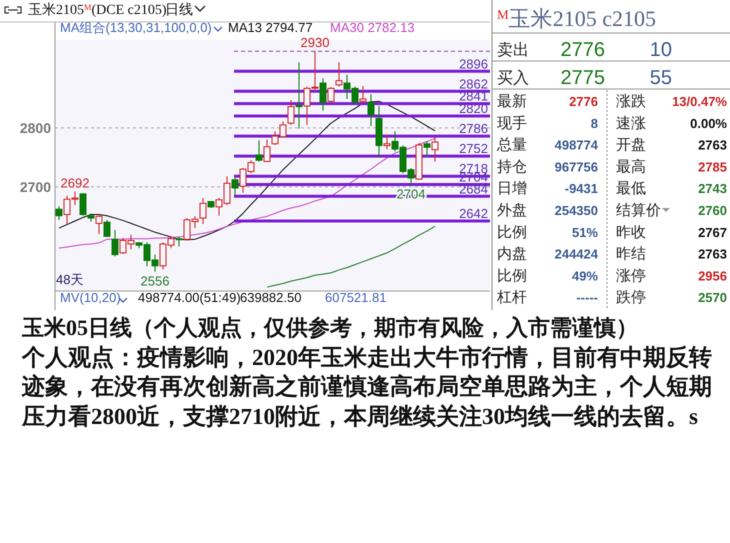 This screenshot has height=543, width=730. Describe the element at coordinates (97, 10) in the screenshot. I see `text: 玉米2105$^{M}$(DCE c2105)` at that location.